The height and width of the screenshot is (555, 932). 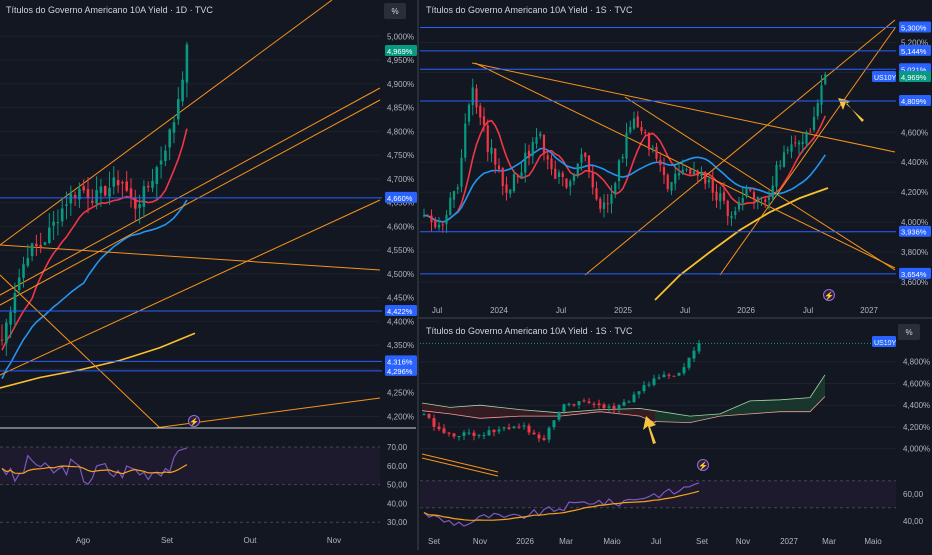 What do you see at coordinates (914, 222) in the screenshot?
I see `price-tick-label: 4,000%` at bounding box center [914, 222].